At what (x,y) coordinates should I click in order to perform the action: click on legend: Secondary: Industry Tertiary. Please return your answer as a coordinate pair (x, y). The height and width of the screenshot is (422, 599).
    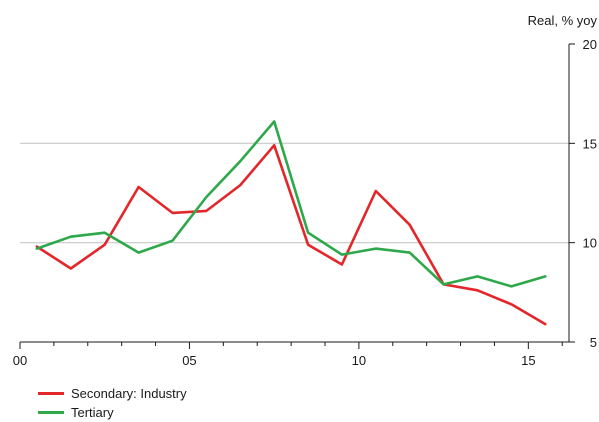
    Looking at the image, I should click on (112, 403).